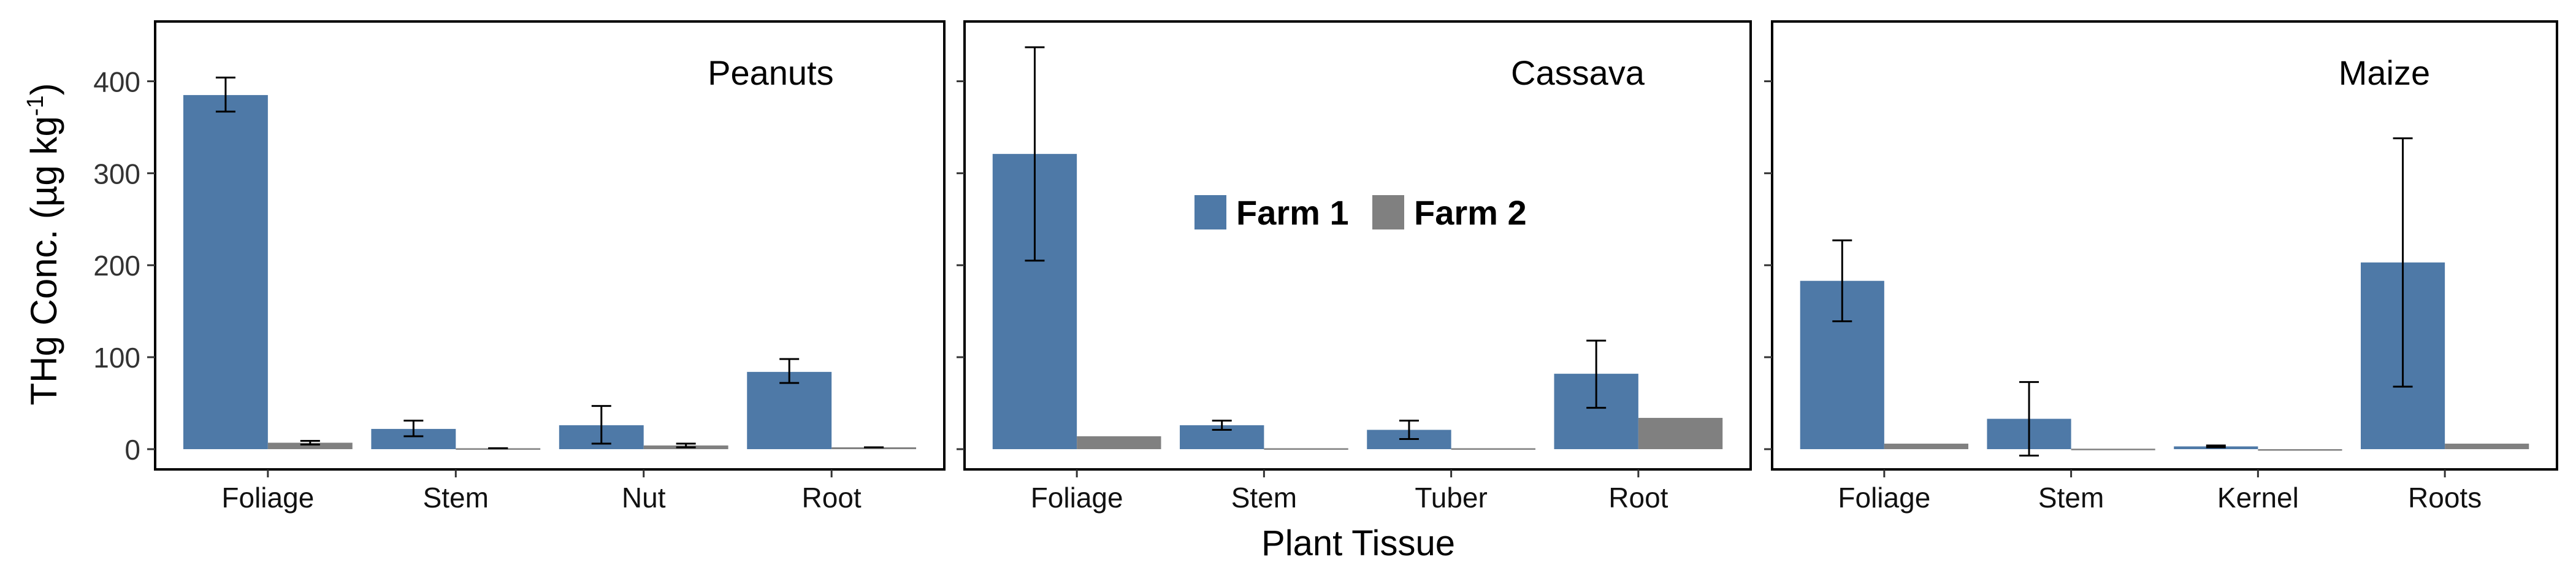 This screenshot has height=578, width=2576. I want to click on y-tick-label-300: 300, so click(116, 174).